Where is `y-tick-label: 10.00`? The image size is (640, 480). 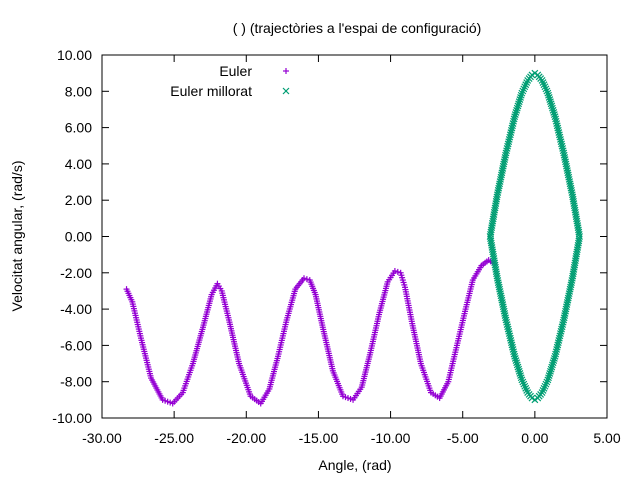
y-tick-label: 10.00 is located at coordinates (74, 55).